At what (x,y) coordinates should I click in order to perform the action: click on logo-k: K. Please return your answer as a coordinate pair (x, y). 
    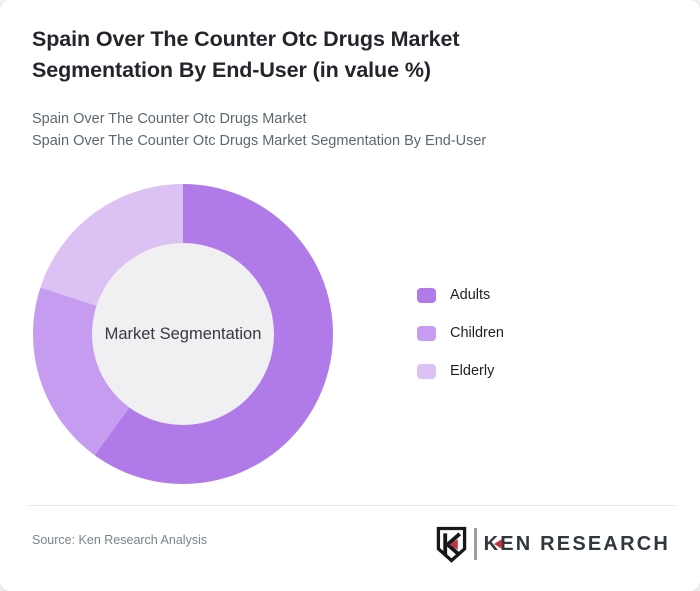
    Looking at the image, I should click on (492, 543).